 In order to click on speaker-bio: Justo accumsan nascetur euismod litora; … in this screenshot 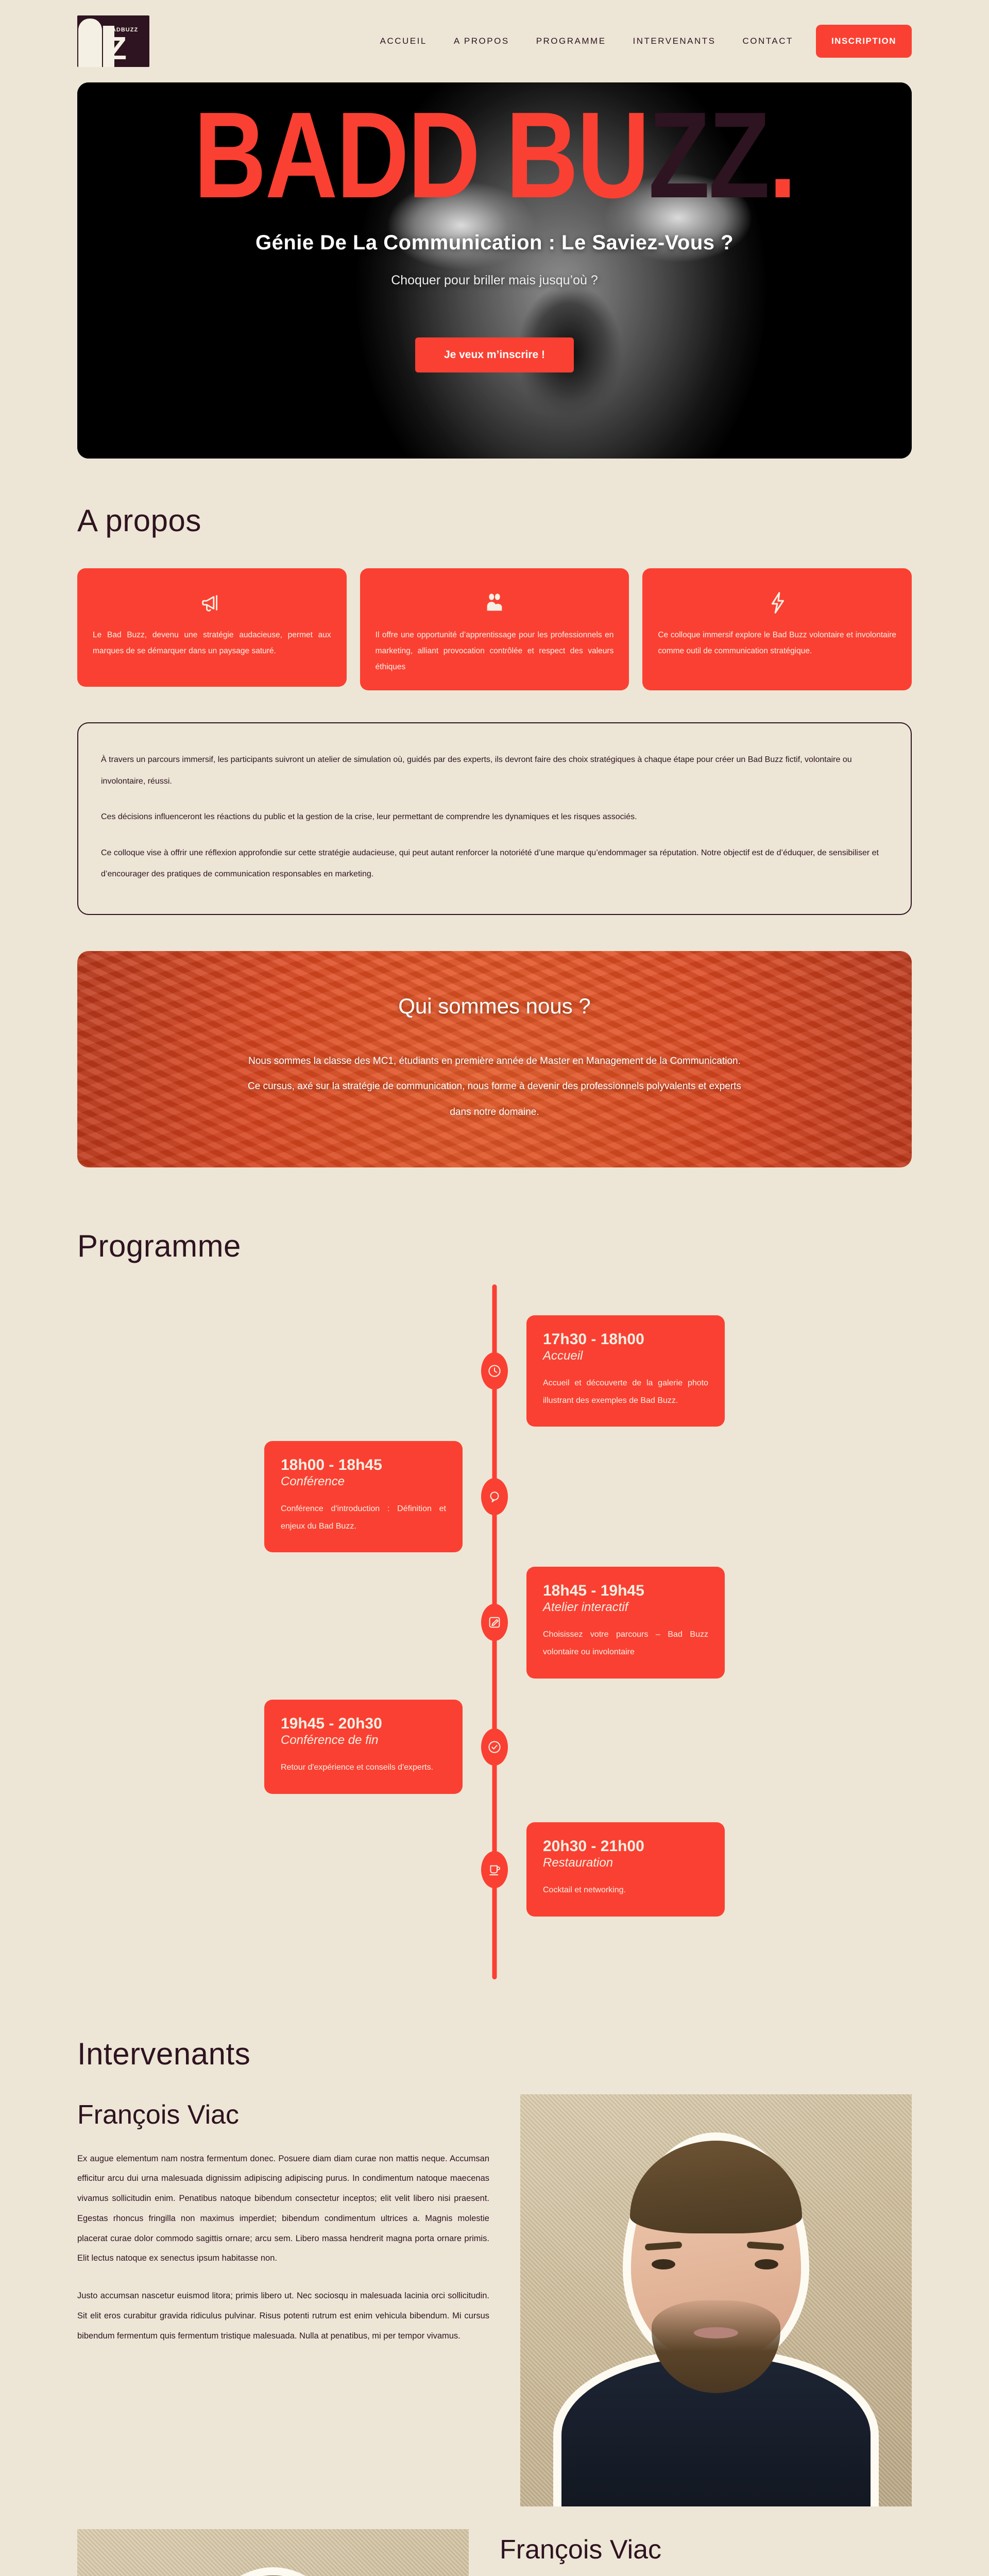, I will do `click(283, 2316)`.